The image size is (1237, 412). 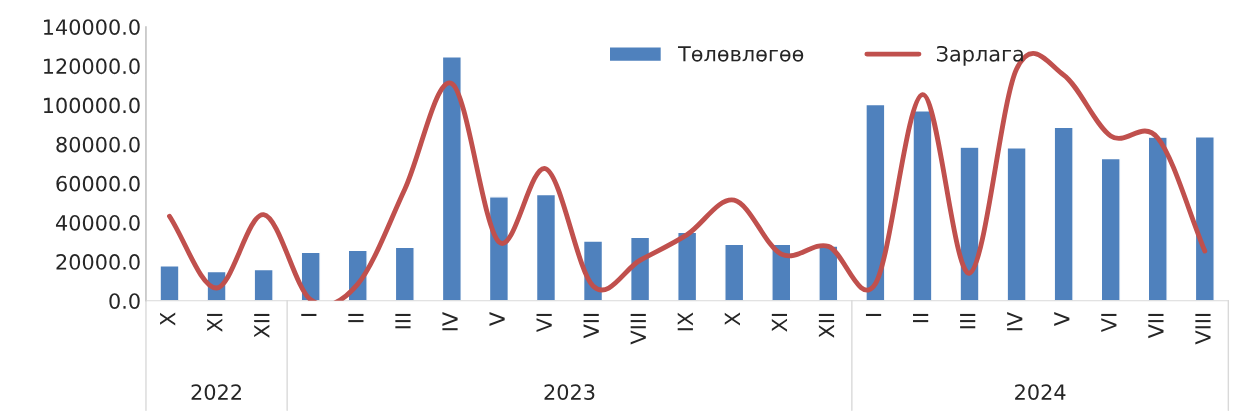 What do you see at coordinates (91, 66) in the screenshot?
I see `y-tick-label: 120000.0` at bounding box center [91, 66].